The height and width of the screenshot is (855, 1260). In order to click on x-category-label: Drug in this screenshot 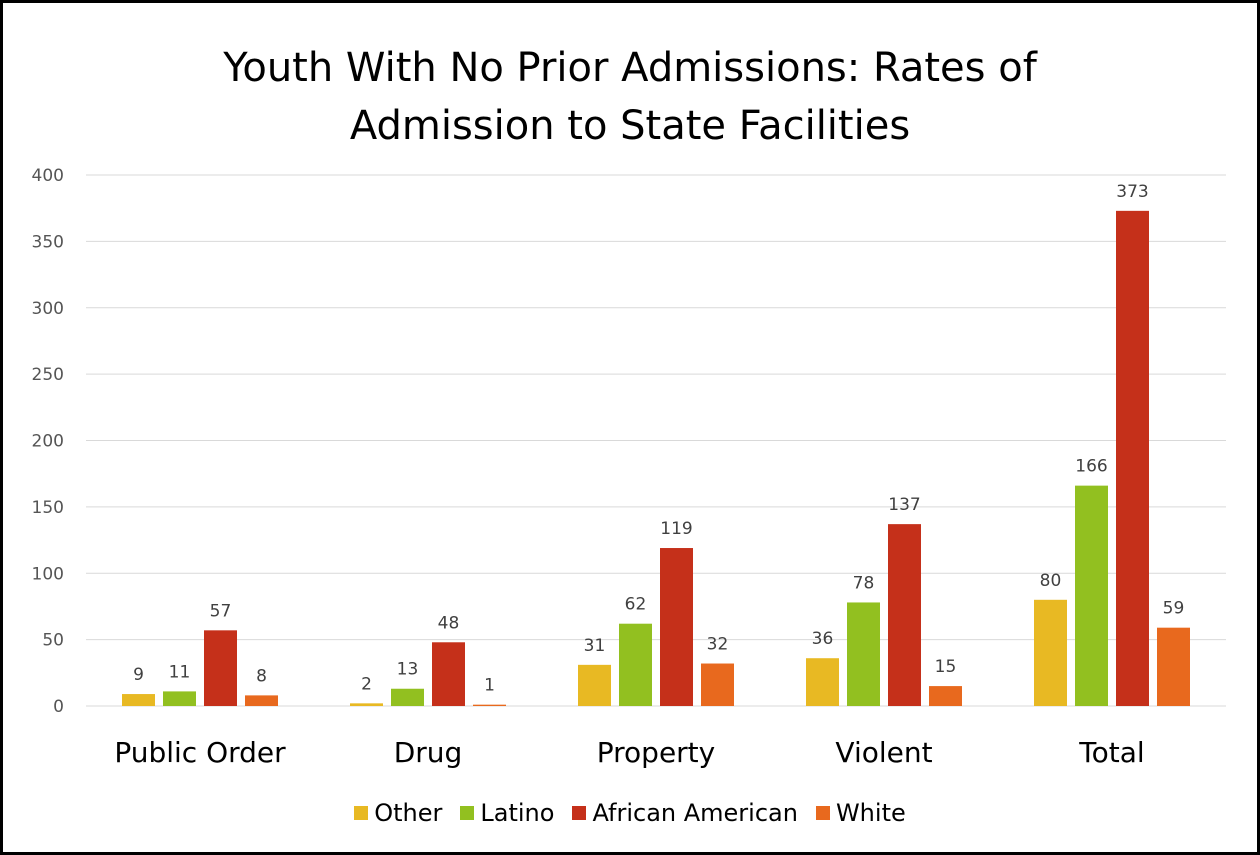, I will do `click(428, 752)`.